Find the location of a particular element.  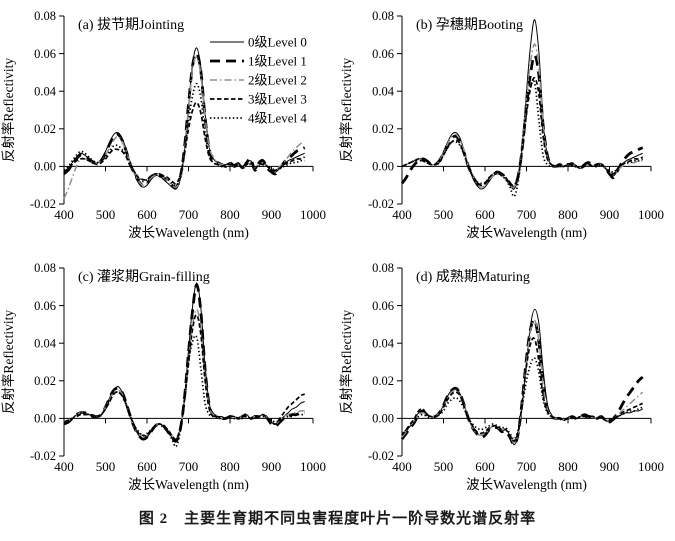

legend-label-4: 4级Level 4 is located at coordinates (277, 118).